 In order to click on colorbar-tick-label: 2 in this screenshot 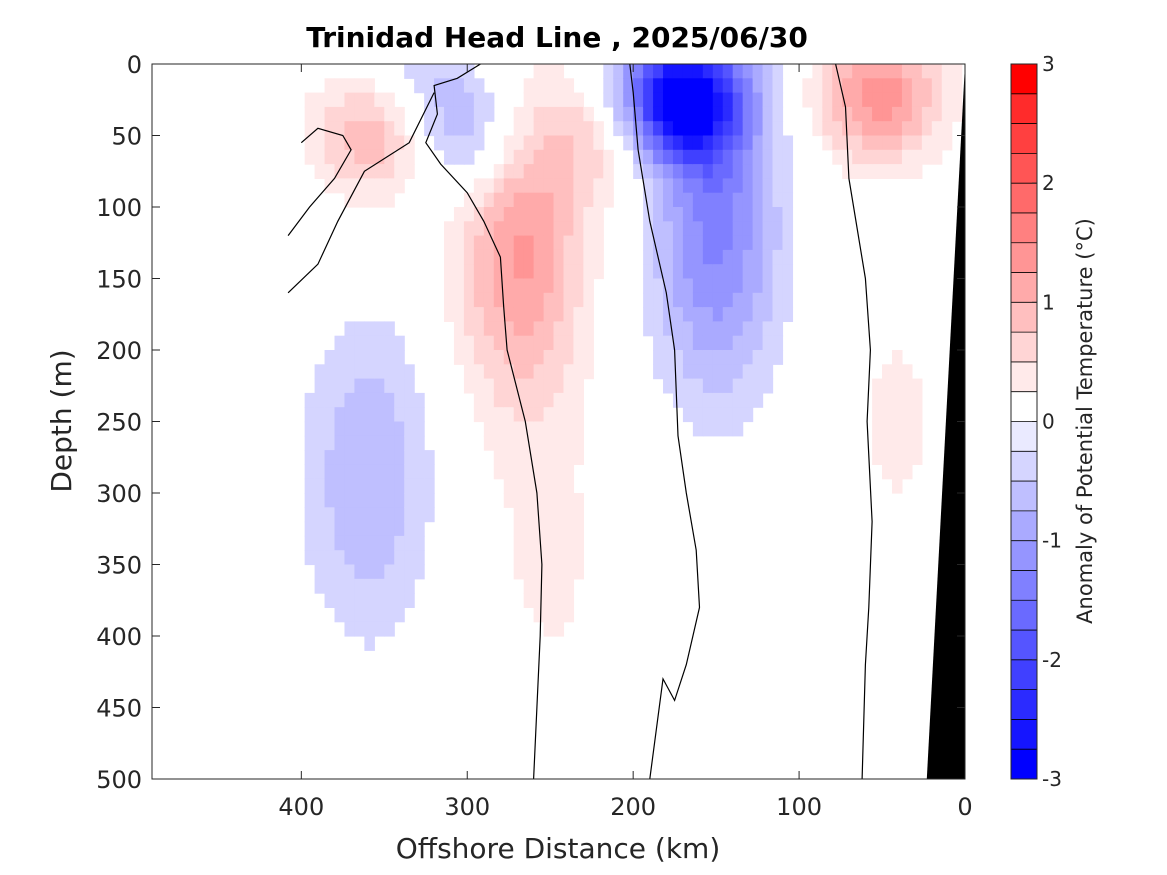, I will do `click(1048, 183)`.